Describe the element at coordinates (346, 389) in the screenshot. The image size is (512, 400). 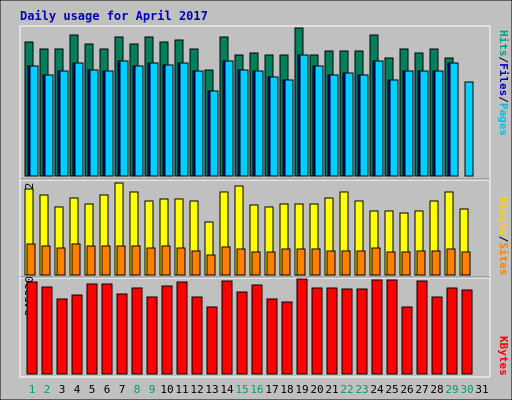
I see `day-label-22: 22` at that location.